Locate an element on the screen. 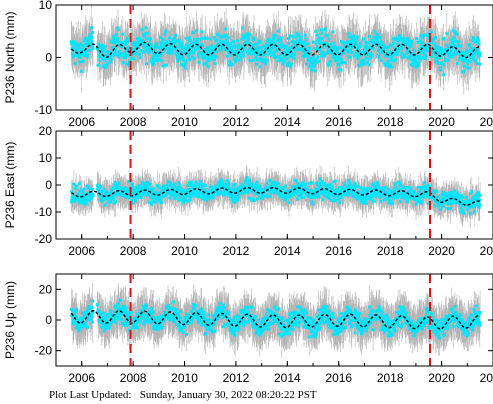 Image resolution: width=493 pixels, height=404 pixels. data-points is located at coordinates (275, 196).